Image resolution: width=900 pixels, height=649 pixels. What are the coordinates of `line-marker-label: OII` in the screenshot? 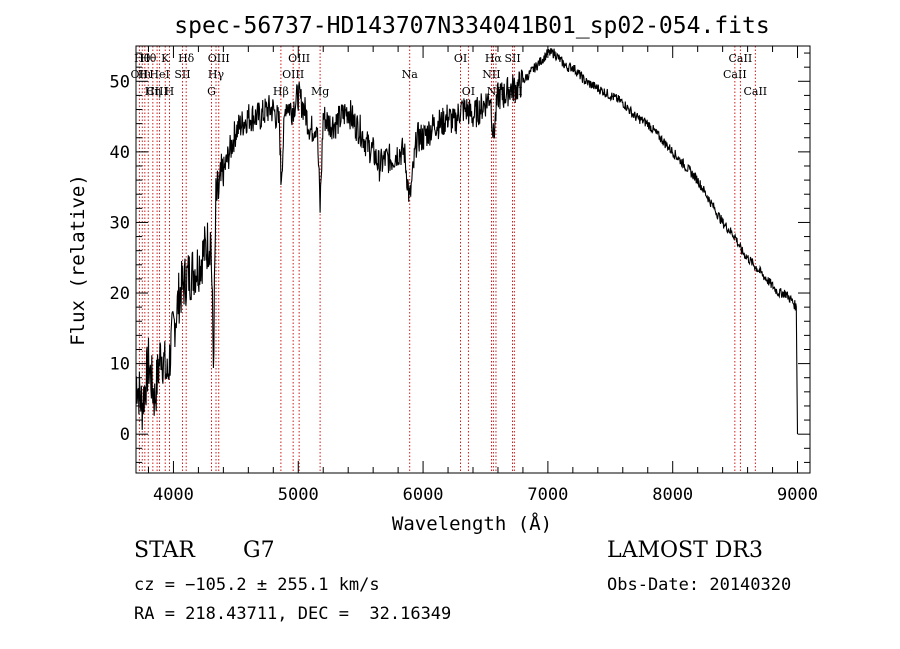 It's located at (140, 74).